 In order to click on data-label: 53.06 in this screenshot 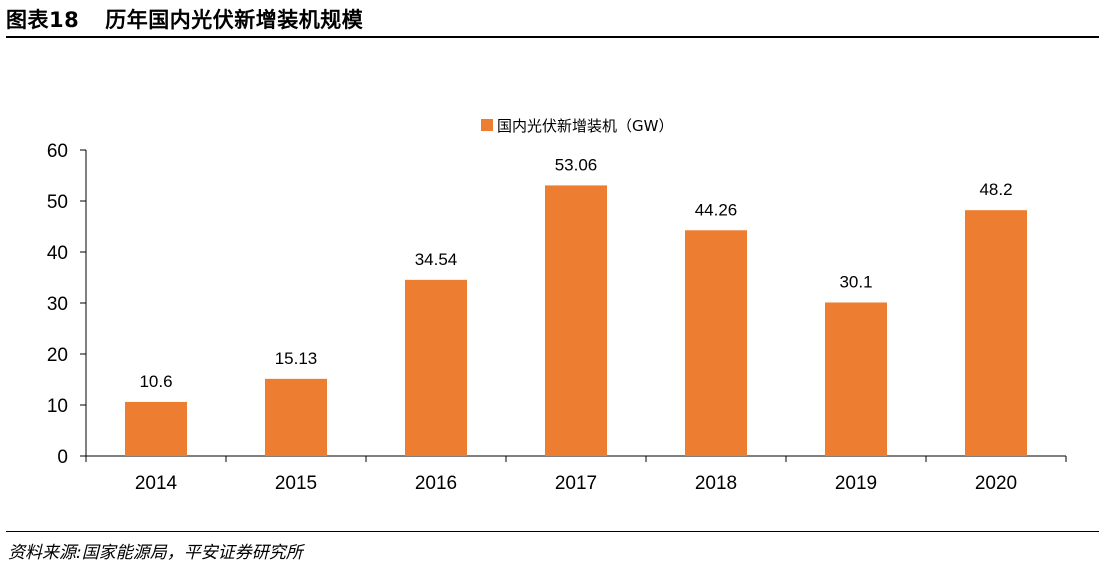, I will do `click(576, 164)`.